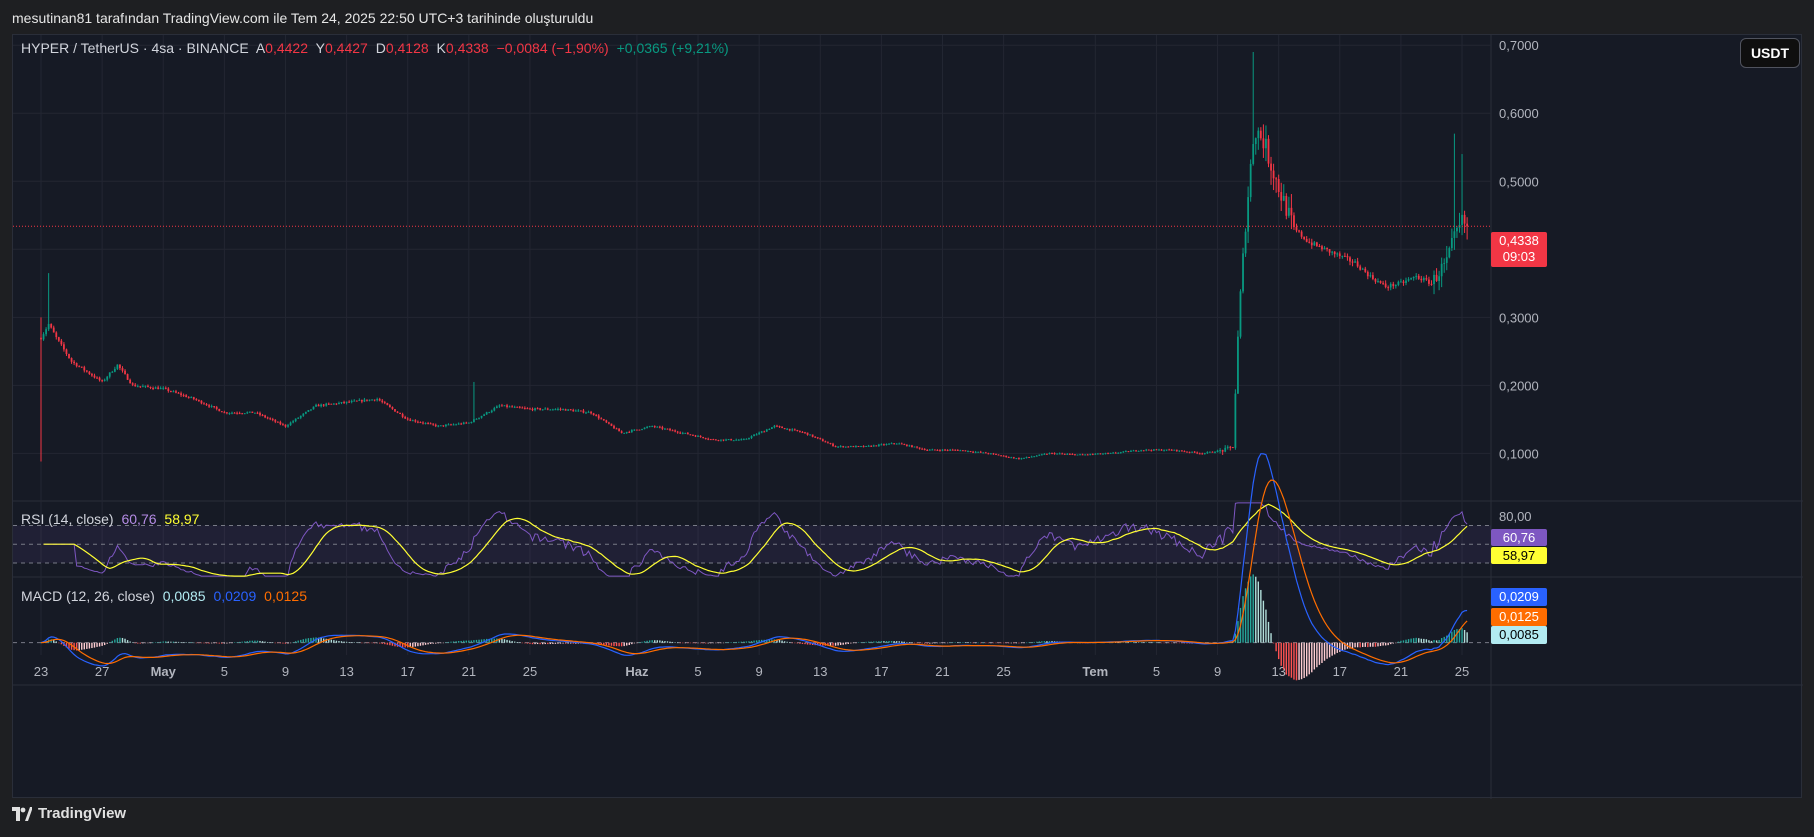 This screenshot has height=837, width=1814. I want to click on symbol-label: HYPER / TetherUS · 4sa · BINANCE, so click(135, 48).